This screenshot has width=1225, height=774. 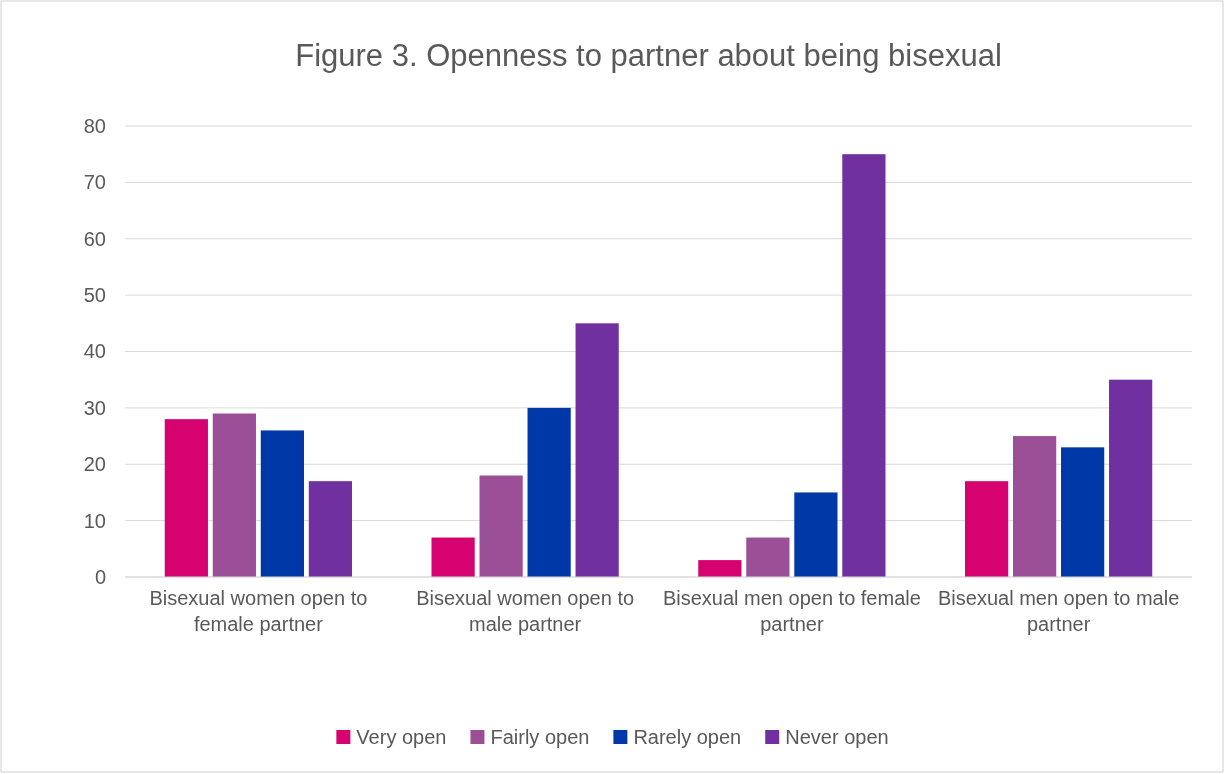 What do you see at coordinates (94, 464) in the screenshot?
I see `y-tick-label: 20` at bounding box center [94, 464].